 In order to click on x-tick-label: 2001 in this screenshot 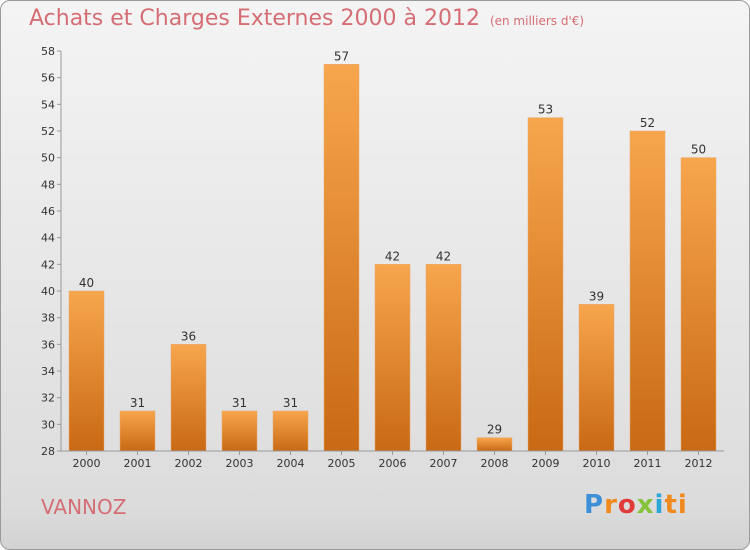, I will do `click(138, 463)`.